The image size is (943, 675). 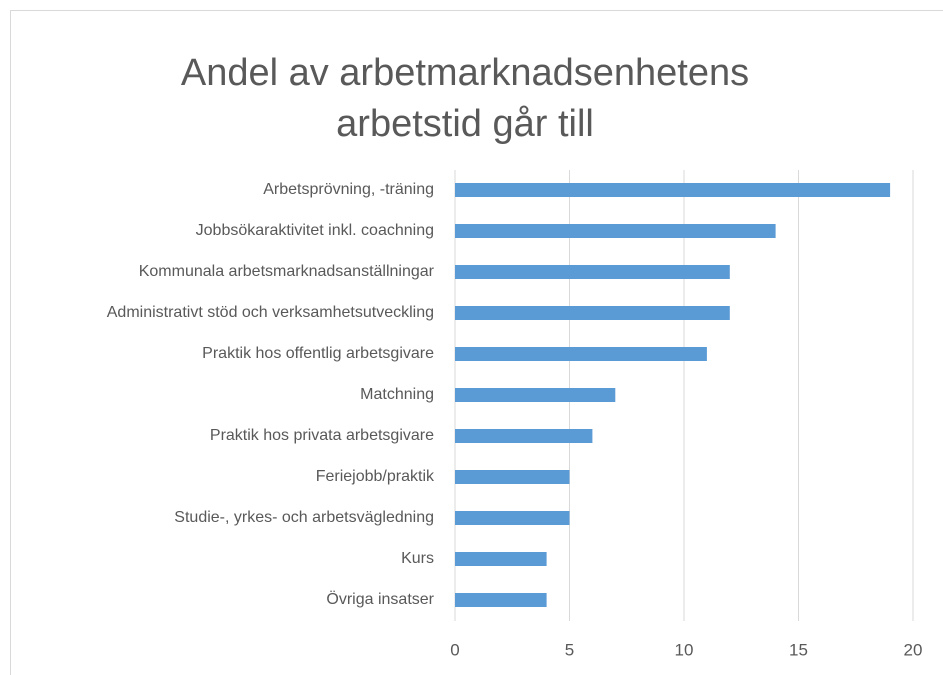 I want to click on y-tick-label: Kurs, so click(x=417, y=558).